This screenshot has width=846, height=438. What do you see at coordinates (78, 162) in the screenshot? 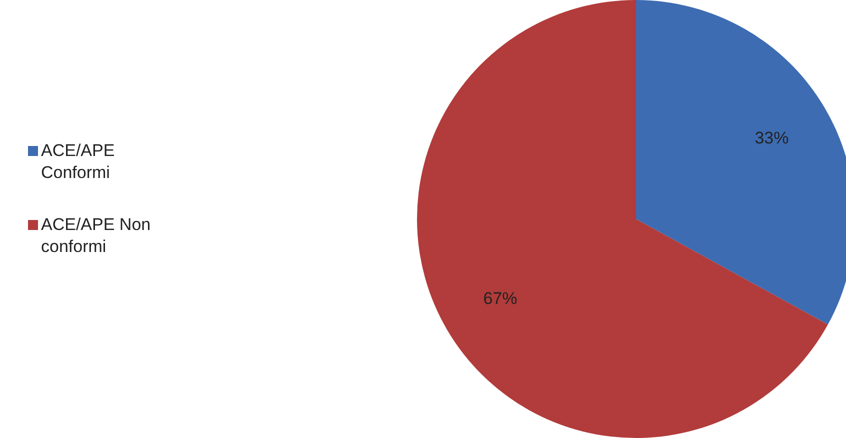
I see `legend-label: ACE/APE Conformi` at bounding box center [78, 162].